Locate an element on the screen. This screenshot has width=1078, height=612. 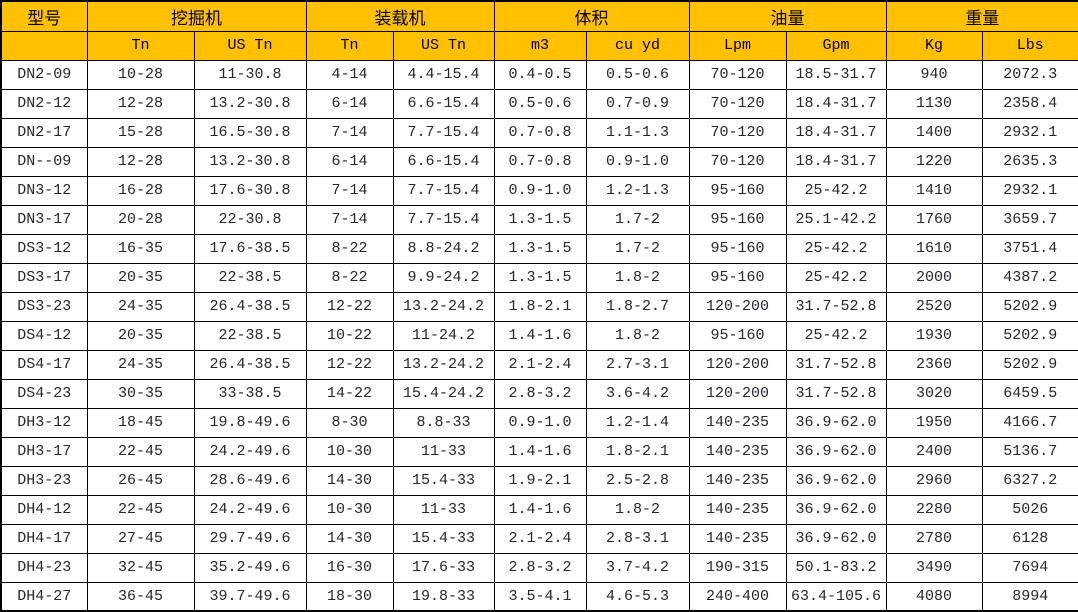
value-cell: 16-35 is located at coordinates (140, 248).